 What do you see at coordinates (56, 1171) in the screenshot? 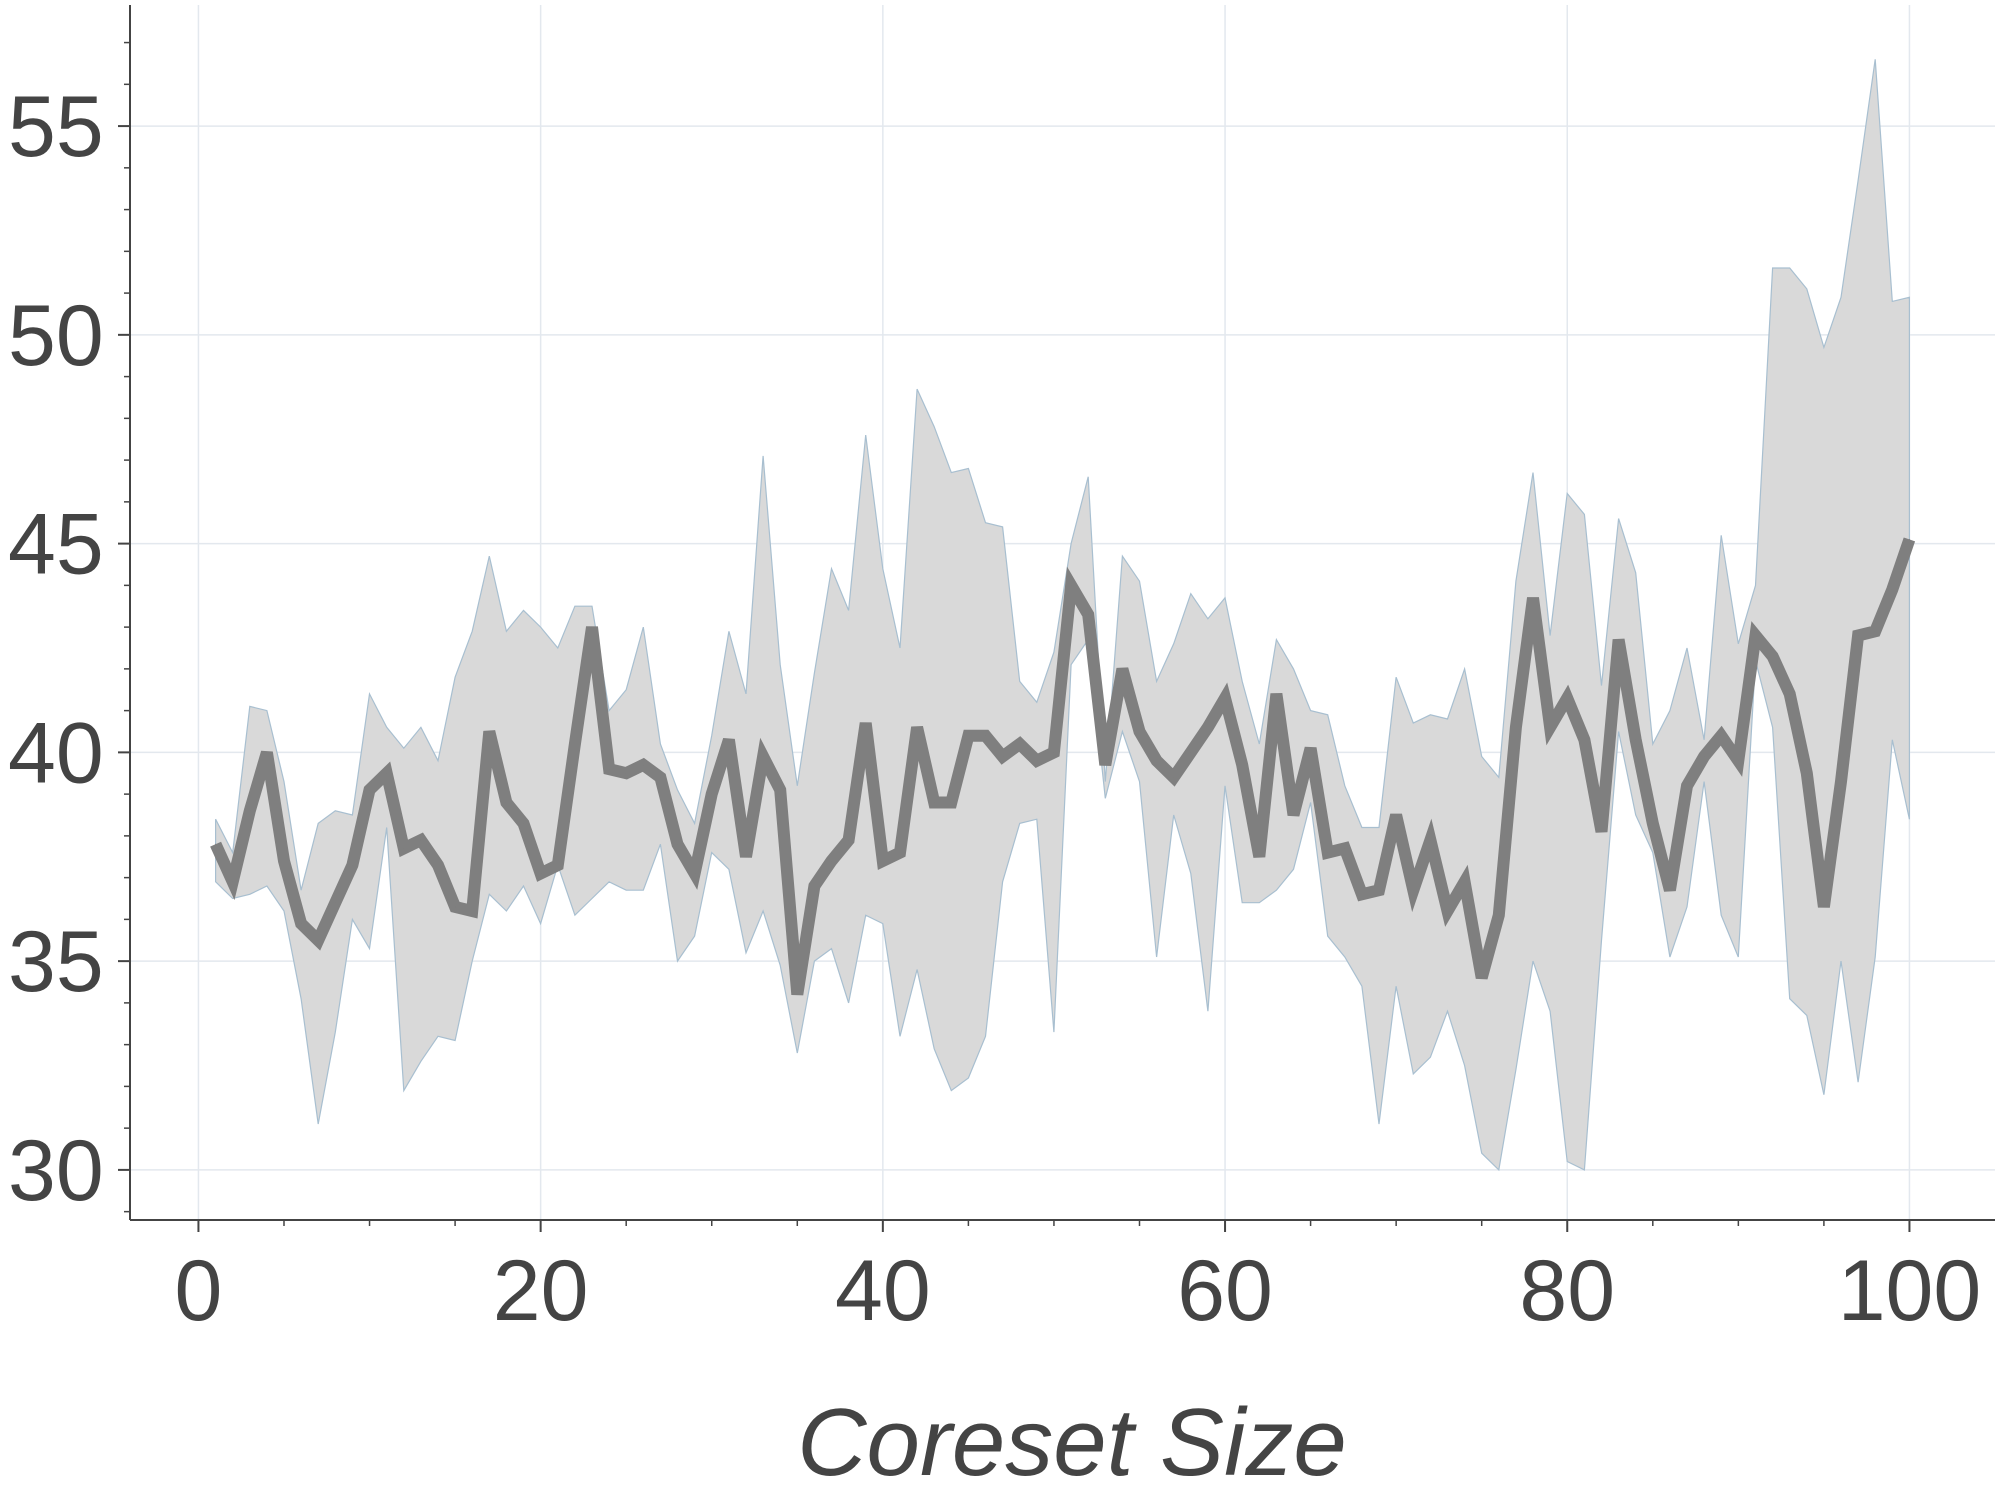
I see `y-tick-label: 30` at bounding box center [56, 1171].